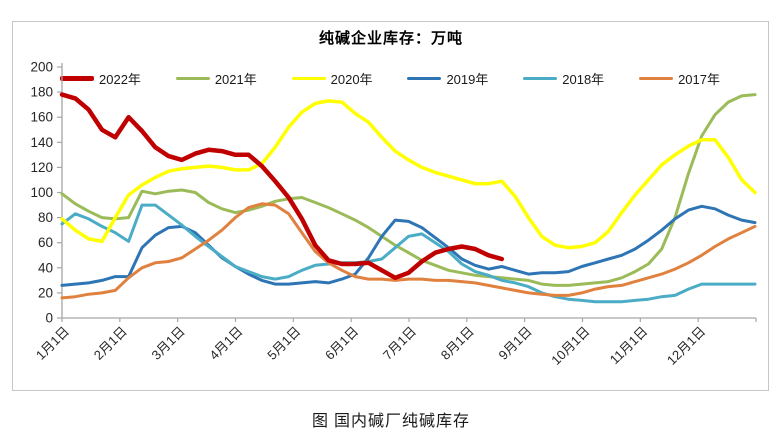  What do you see at coordinates (45, 217) in the screenshot?
I see `y-tick-label-80: 80` at bounding box center [45, 217].